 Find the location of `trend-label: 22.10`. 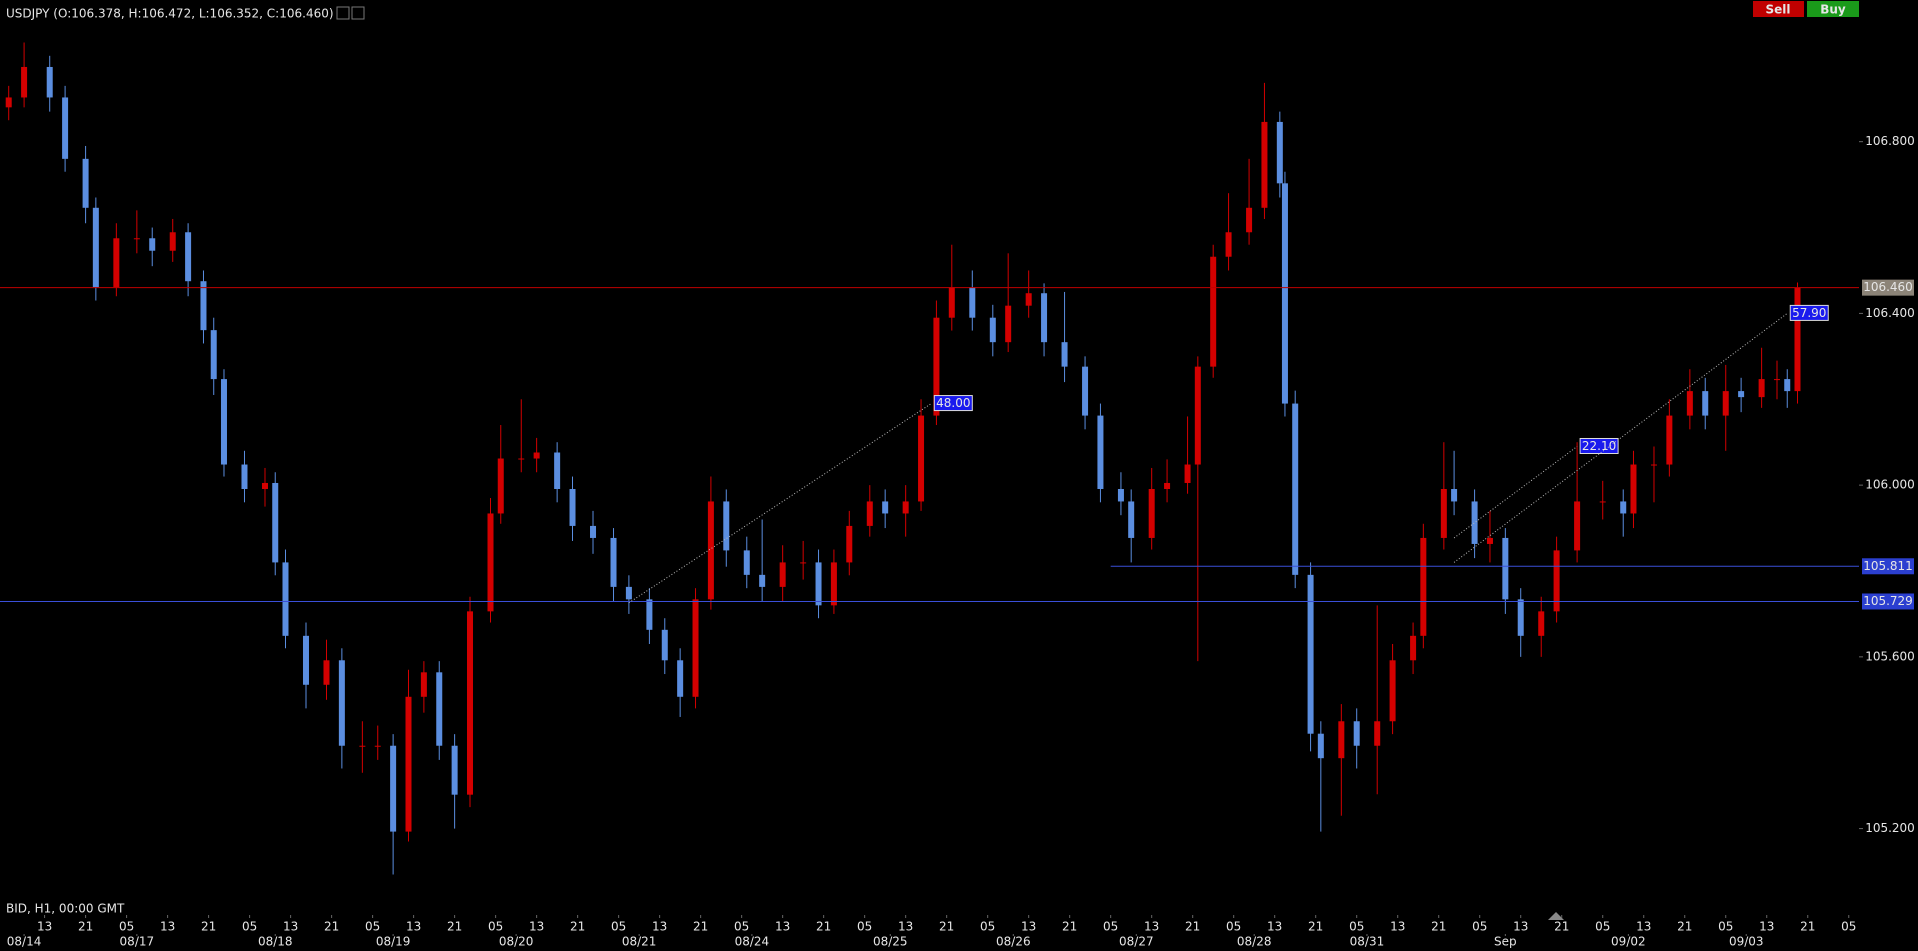

trend-label: 22.10 is located at coordinates (1599, 446).